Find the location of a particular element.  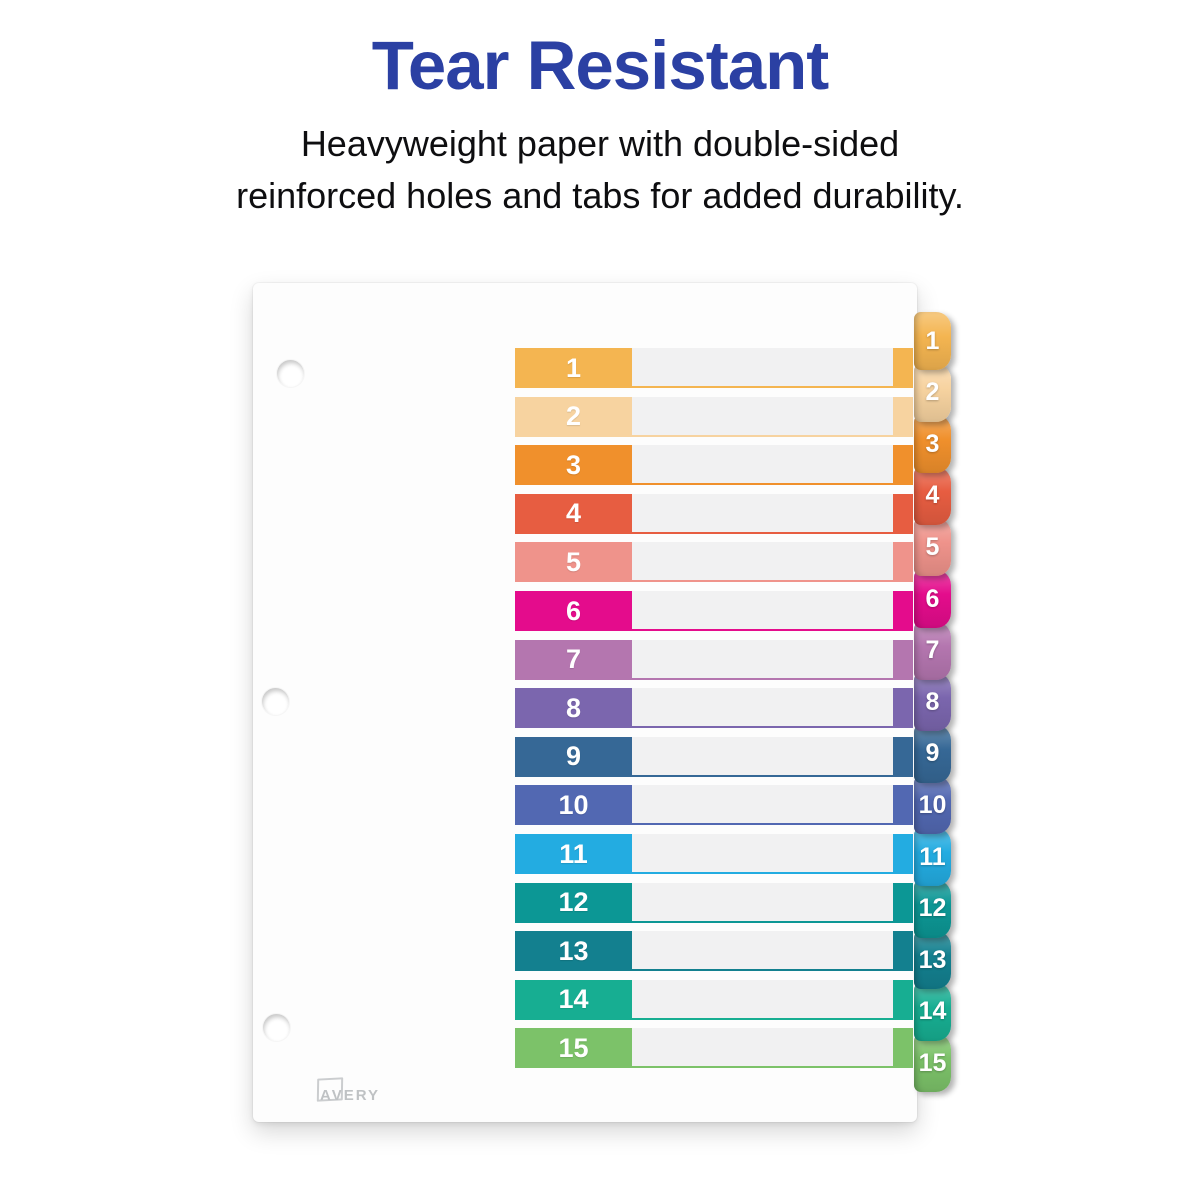

toc-row-number: 13 is located at coordinates (573, 950).